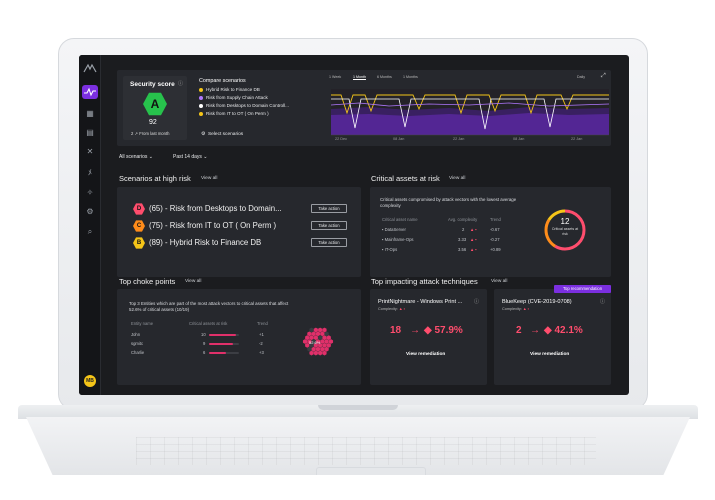 The width and height of the screenshot is (715, 500). Describe the element at coordinates (495, 229) in the screenshot. I see `trend-value: -0.67` at that location.